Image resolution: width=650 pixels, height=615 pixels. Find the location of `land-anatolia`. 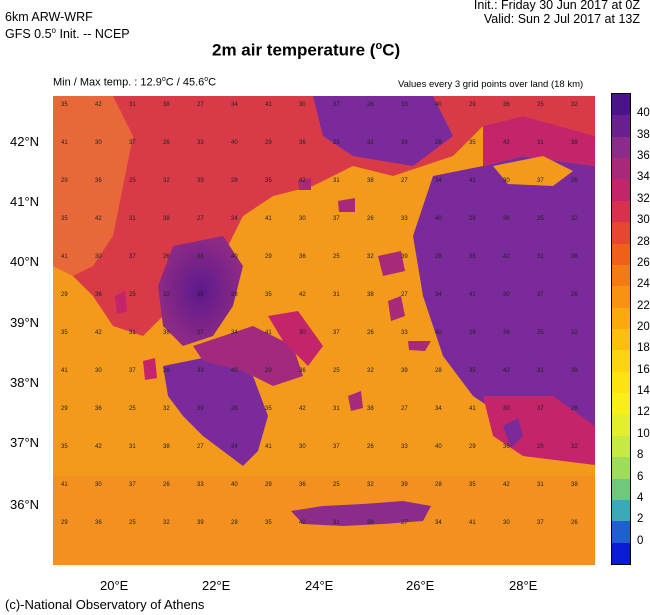

land-anatolia is located at coordinates (504, 301).